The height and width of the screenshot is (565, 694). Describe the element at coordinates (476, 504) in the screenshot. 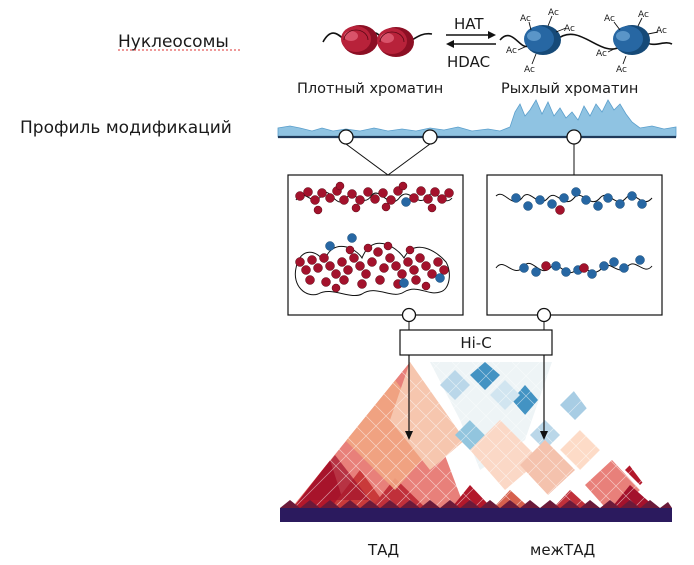

I see `hic-diagonal-pattern` at that location.